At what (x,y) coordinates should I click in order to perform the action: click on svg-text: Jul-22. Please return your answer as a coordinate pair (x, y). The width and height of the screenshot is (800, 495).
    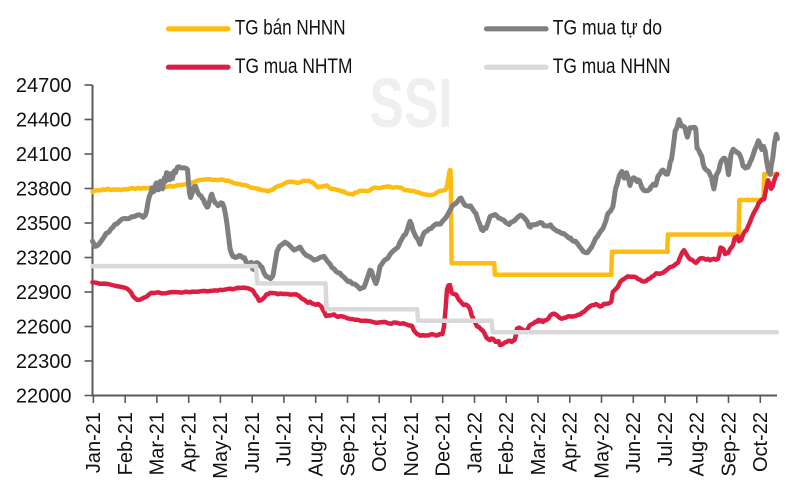
    Looking at the image, I should click on (666, 439).